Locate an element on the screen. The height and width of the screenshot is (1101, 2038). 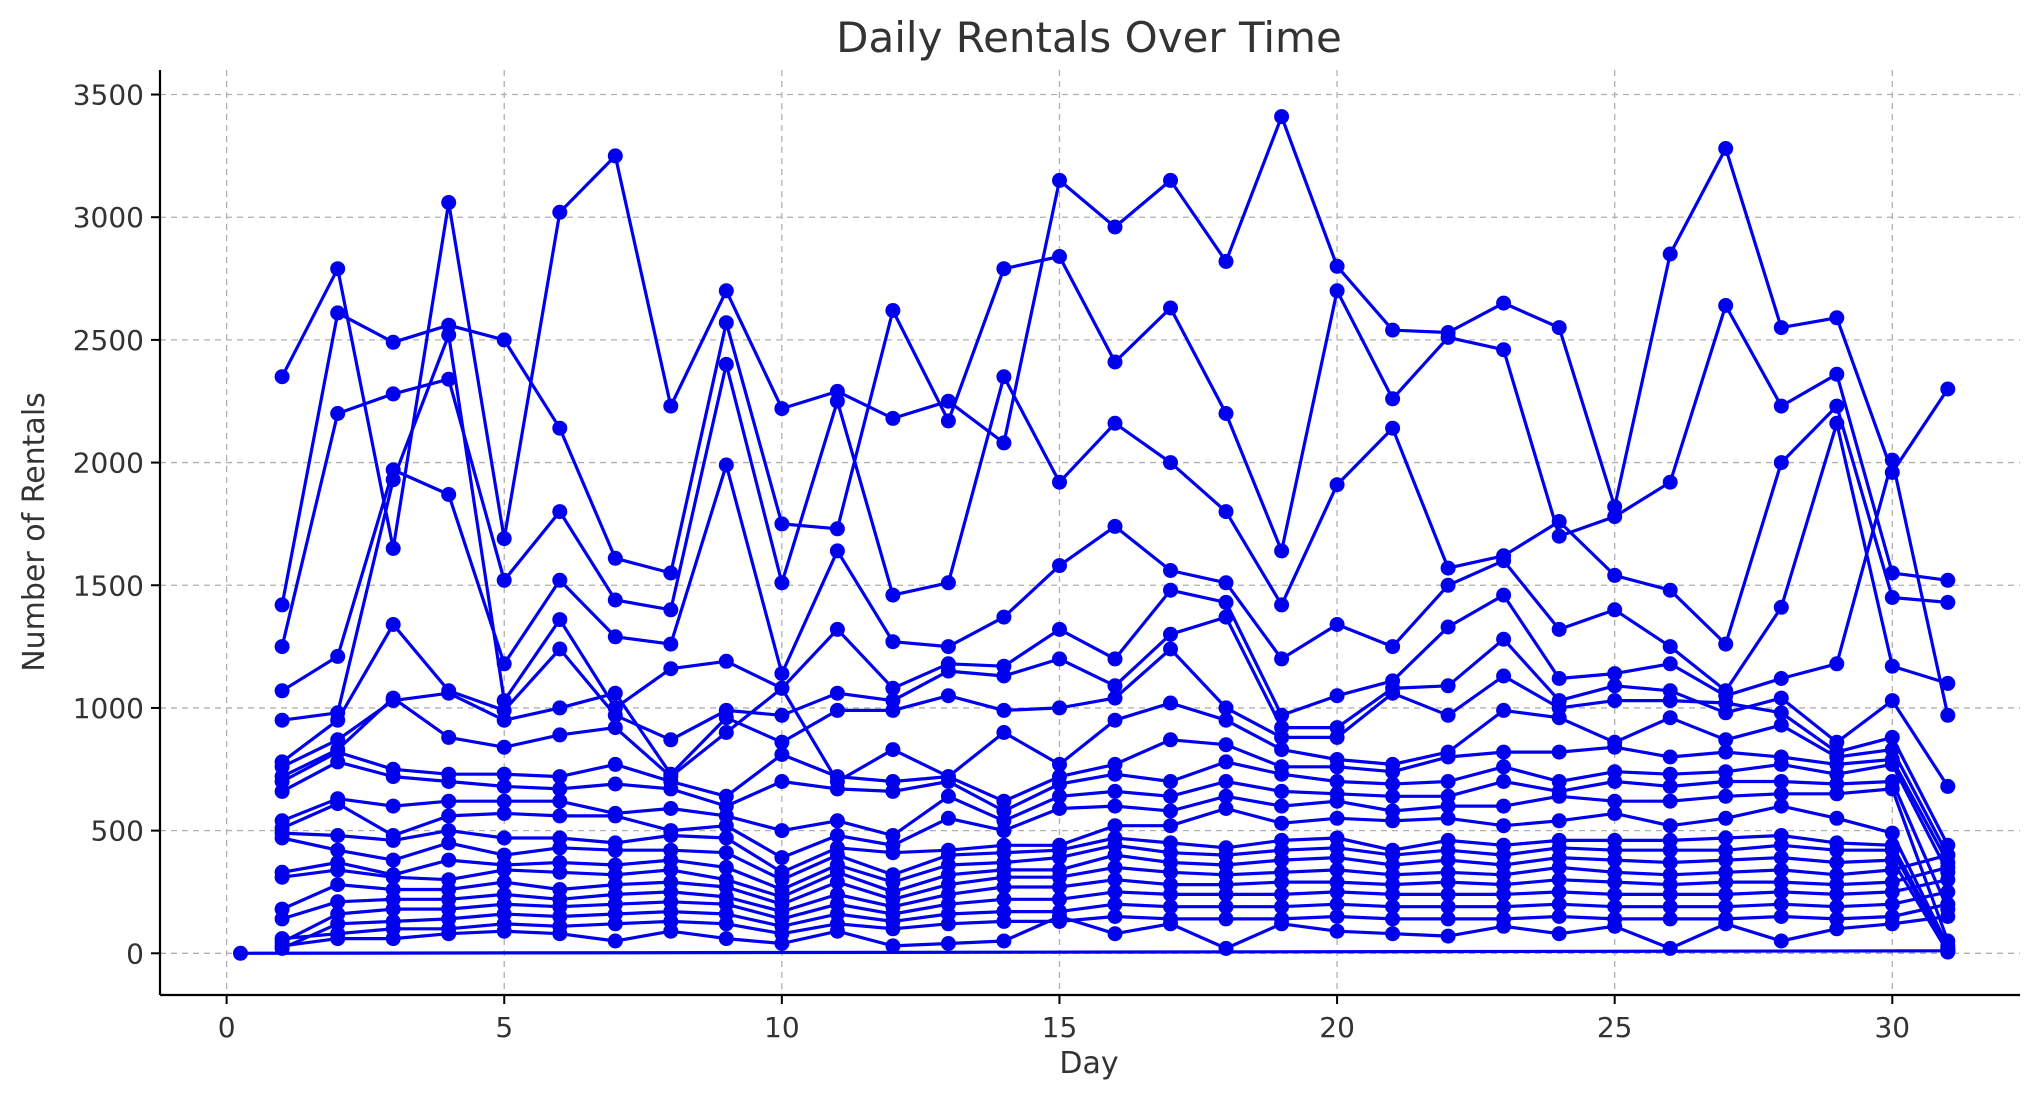
x-tick-label-2: 10 is located at coordinates (782, 1027).